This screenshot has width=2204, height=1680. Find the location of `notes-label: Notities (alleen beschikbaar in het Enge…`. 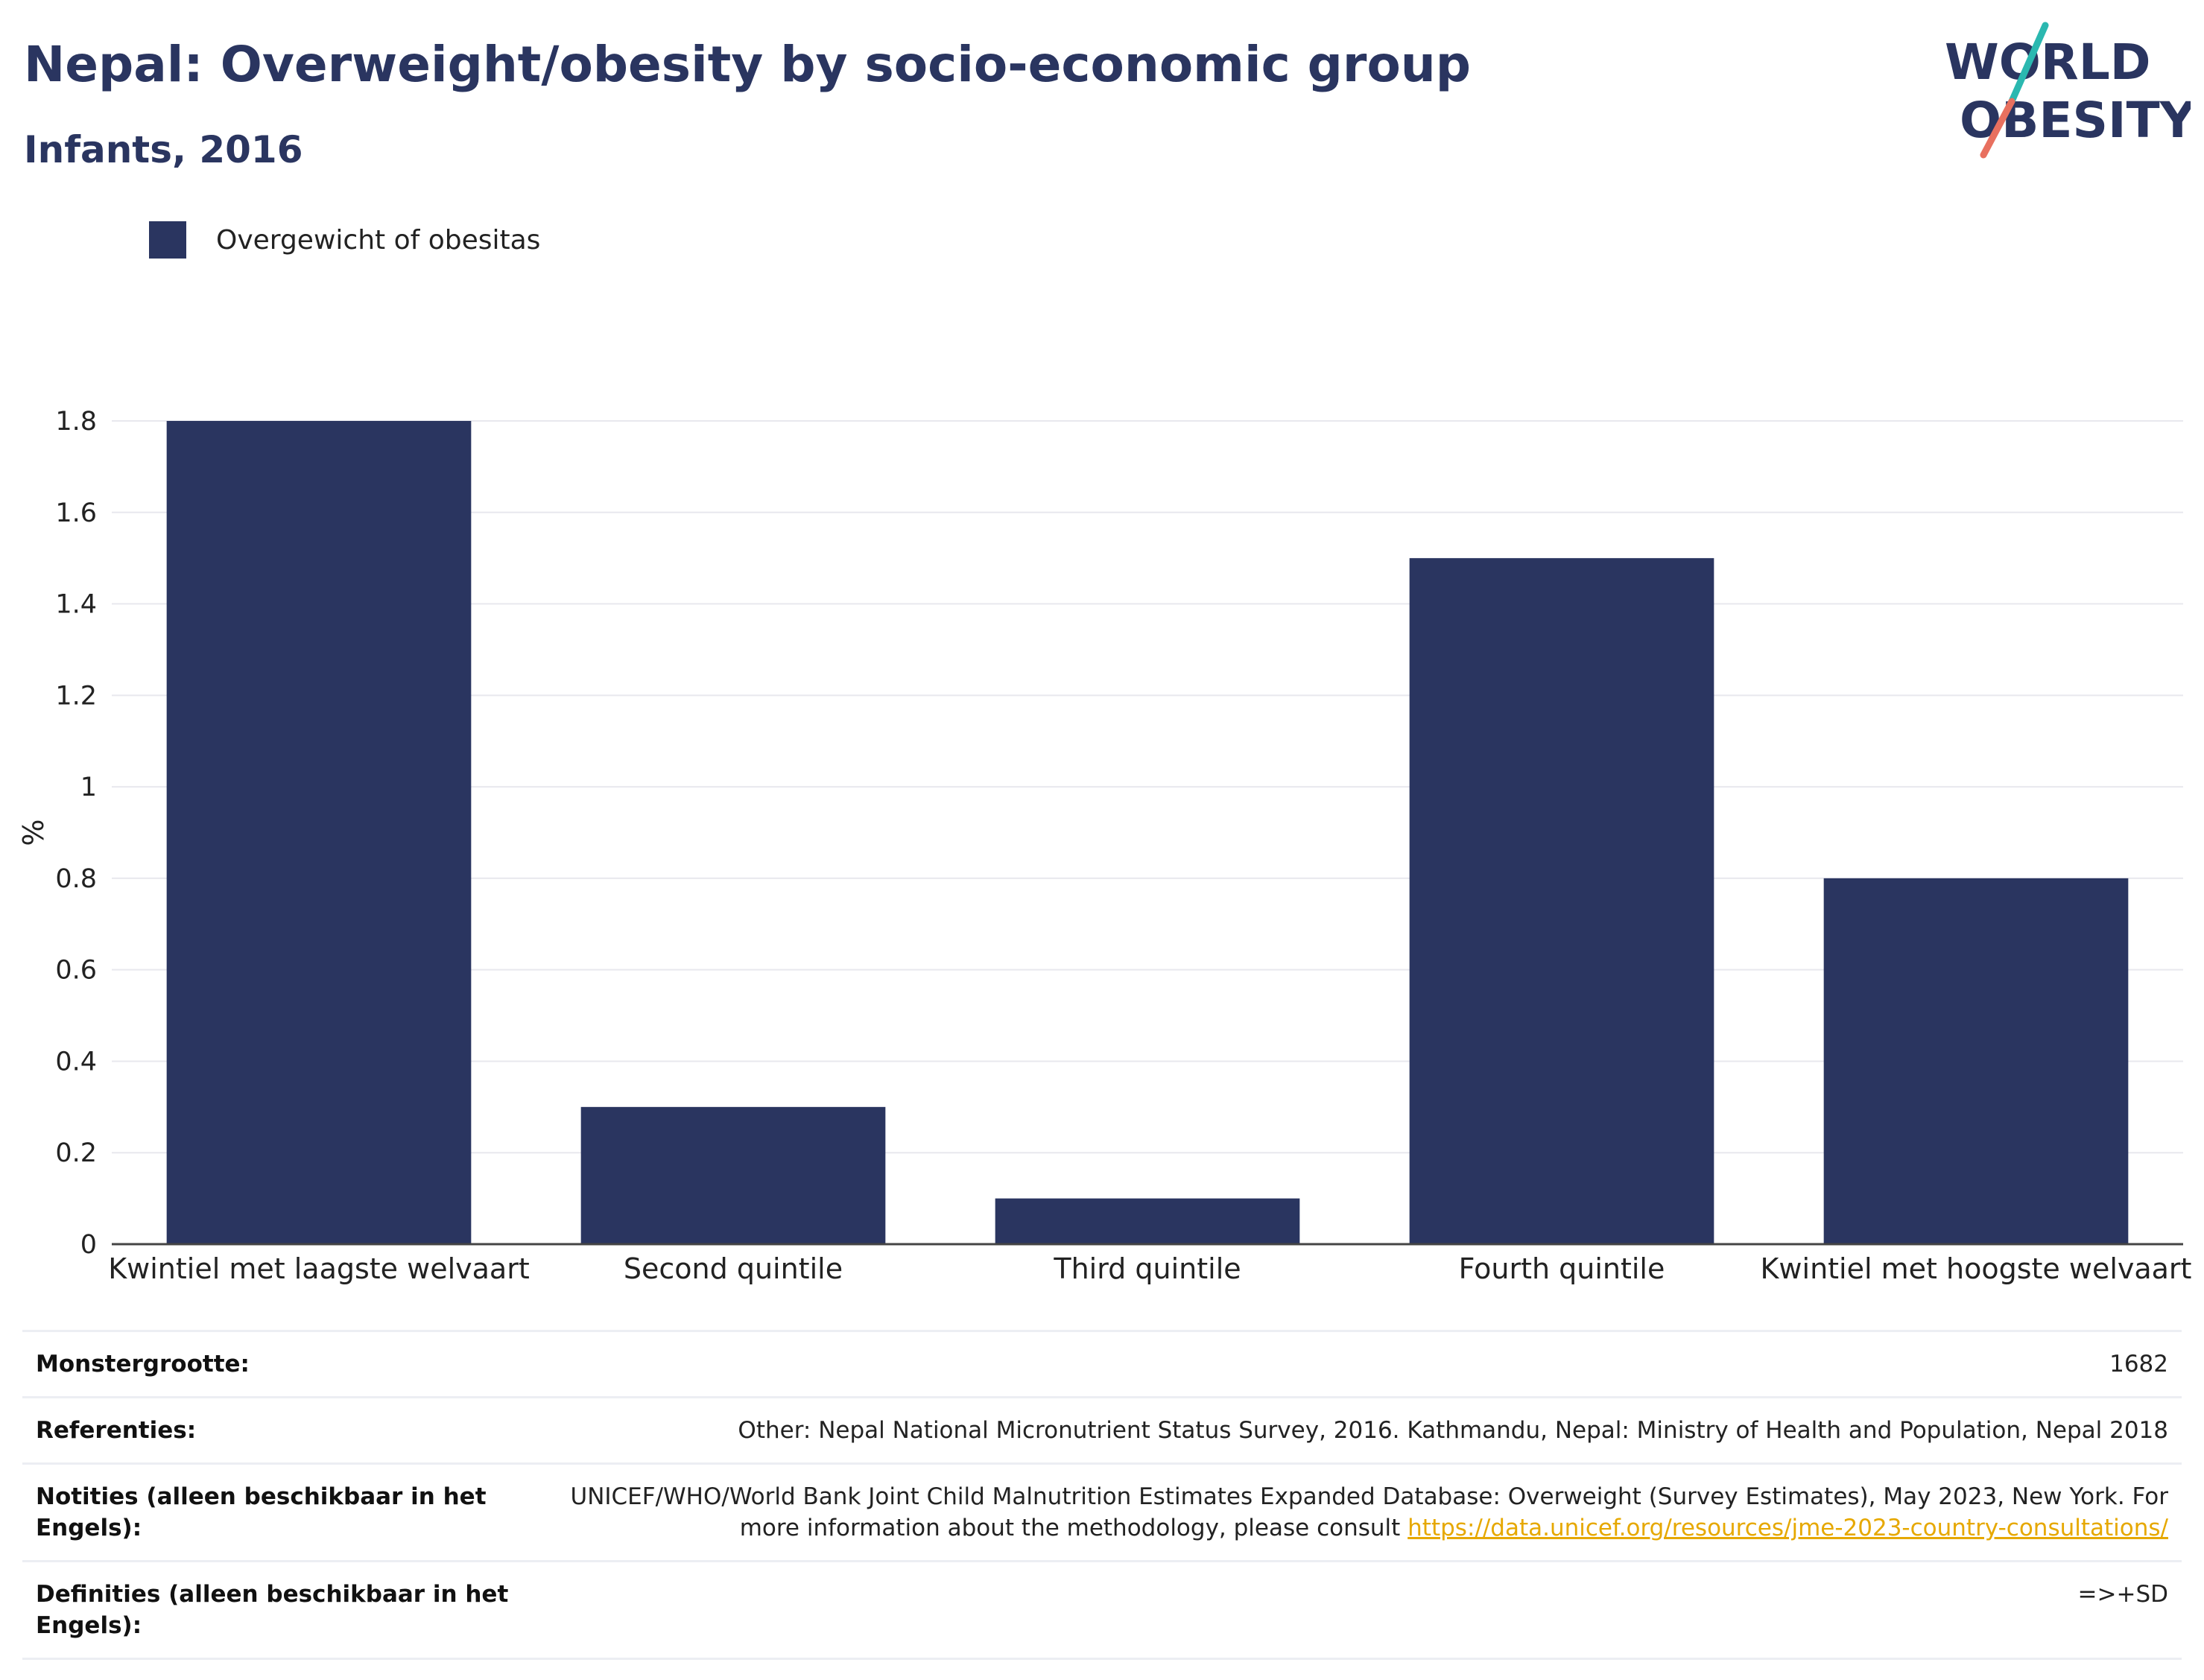

notes-label: Notities (alleen beschikbaar in het Enge… is located at coordinates (261, 1512).